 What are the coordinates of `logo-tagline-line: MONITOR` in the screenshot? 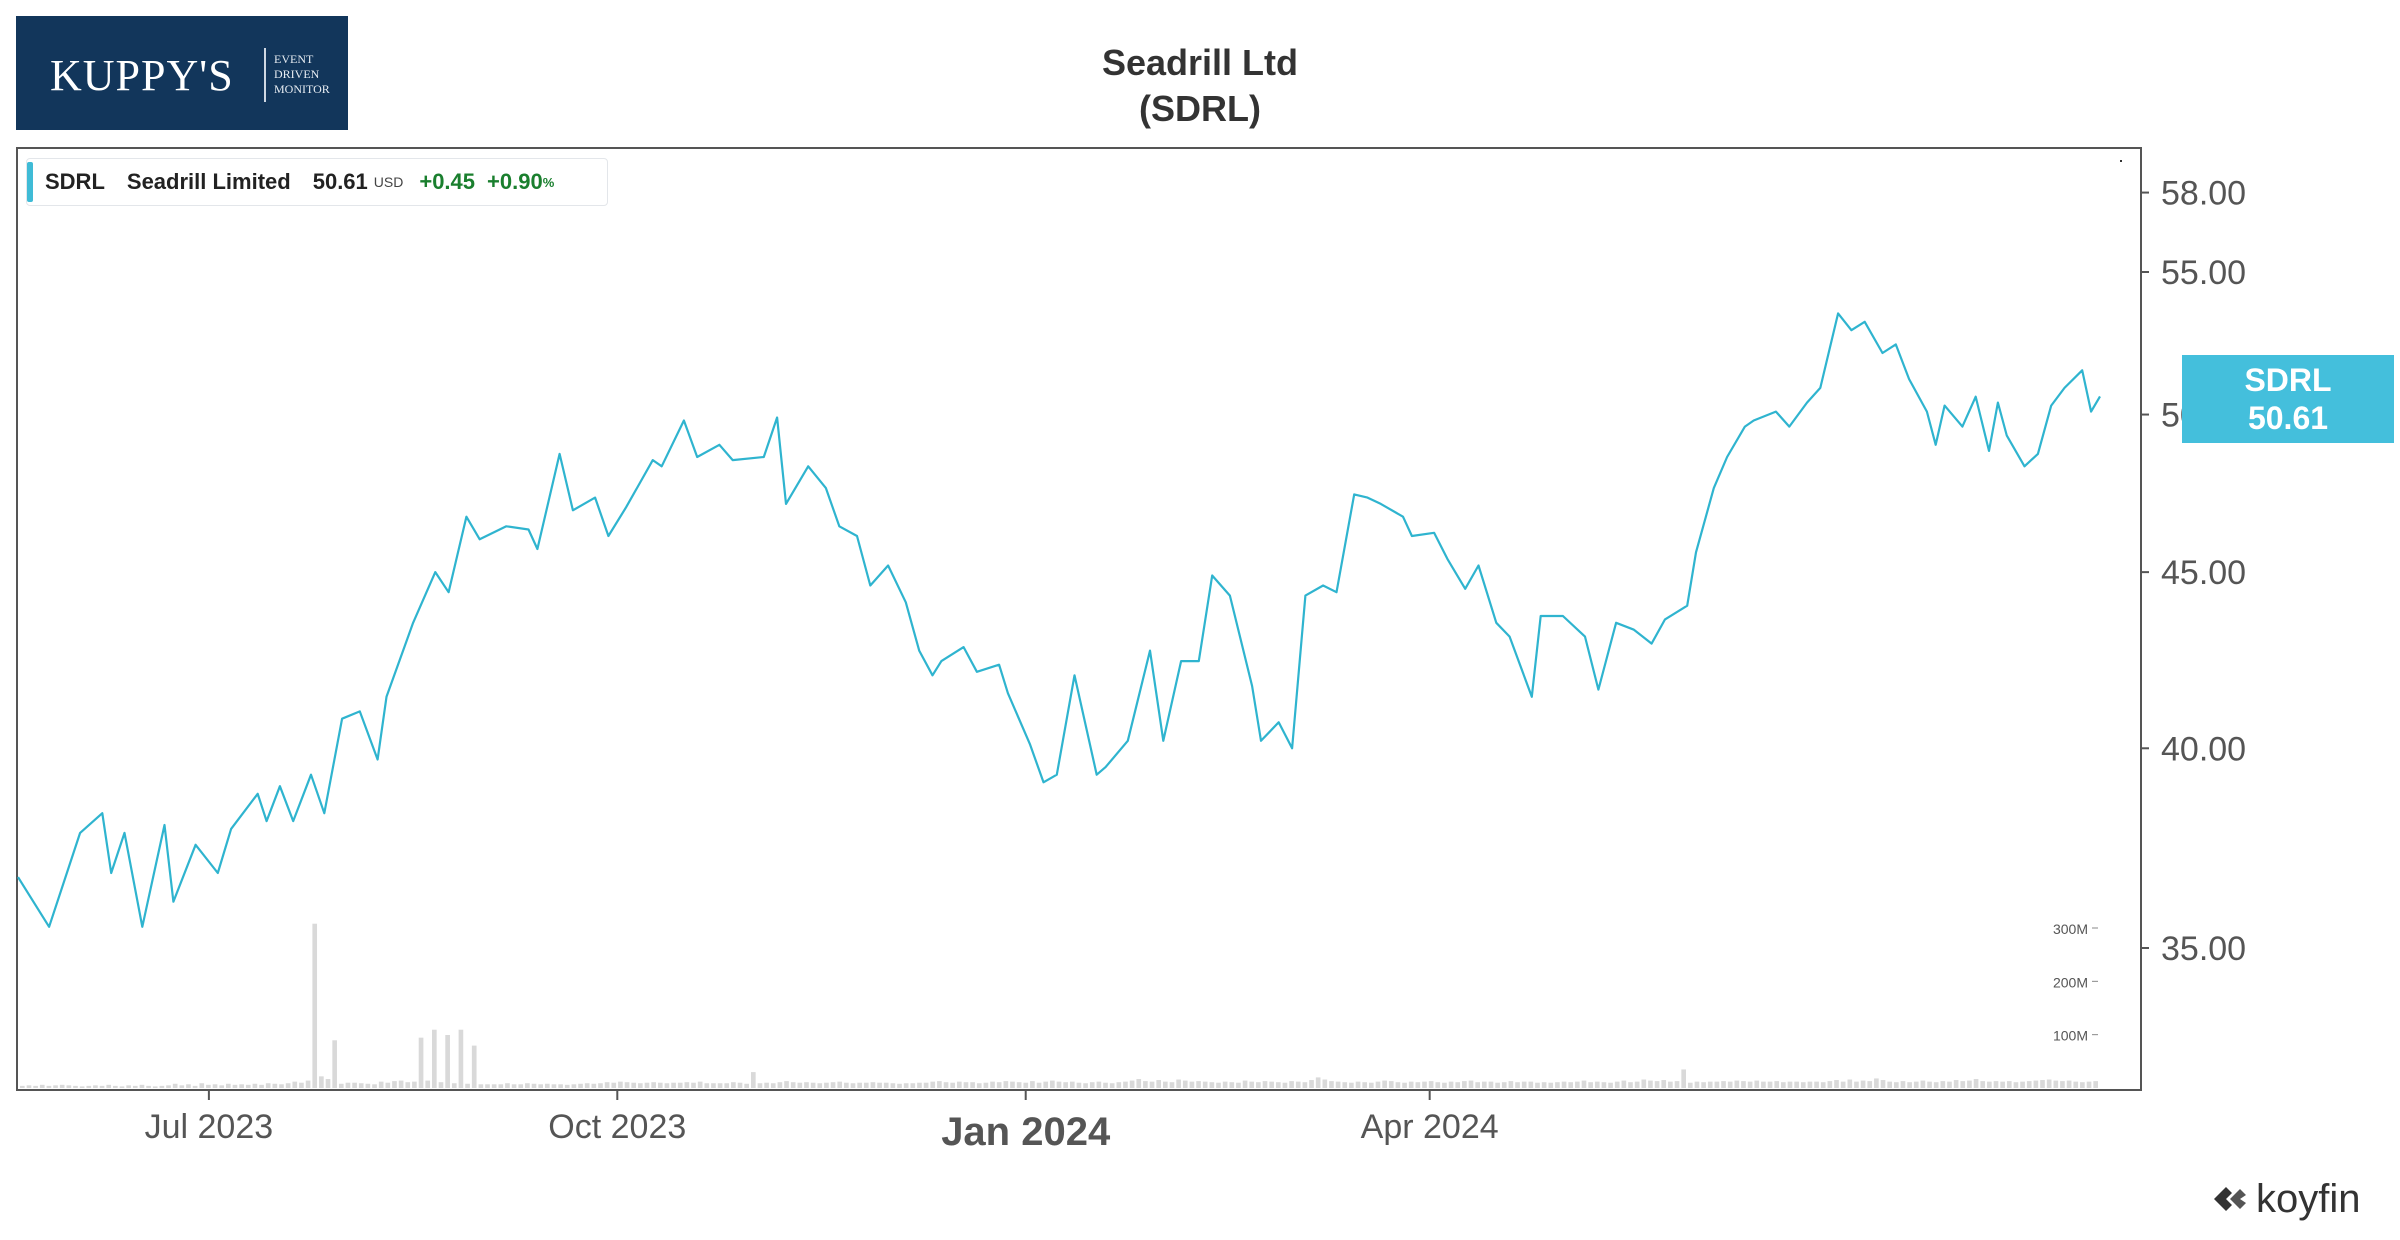 It's located at (302, 89).